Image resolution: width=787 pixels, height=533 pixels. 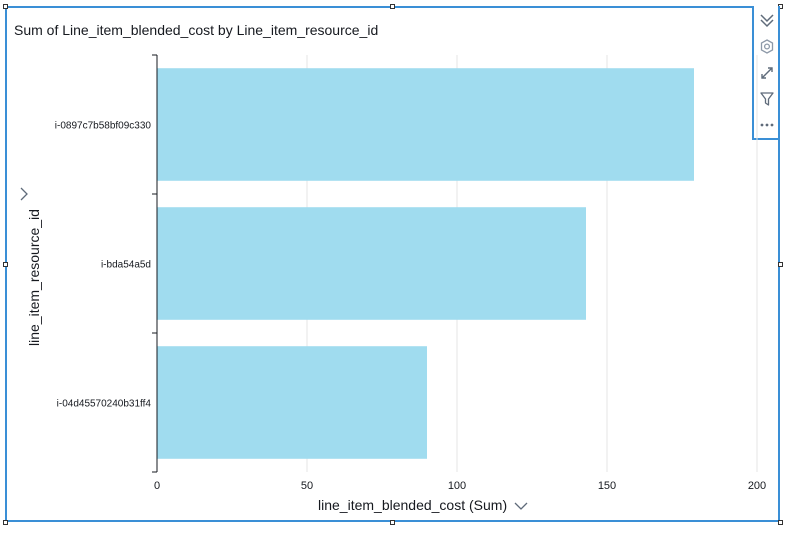 What do you see at coordinates (413, 505) in the screenshot?
I see `x-axis-title: line_item_blended_cost (Sum)` at bounding box center [413, 505].